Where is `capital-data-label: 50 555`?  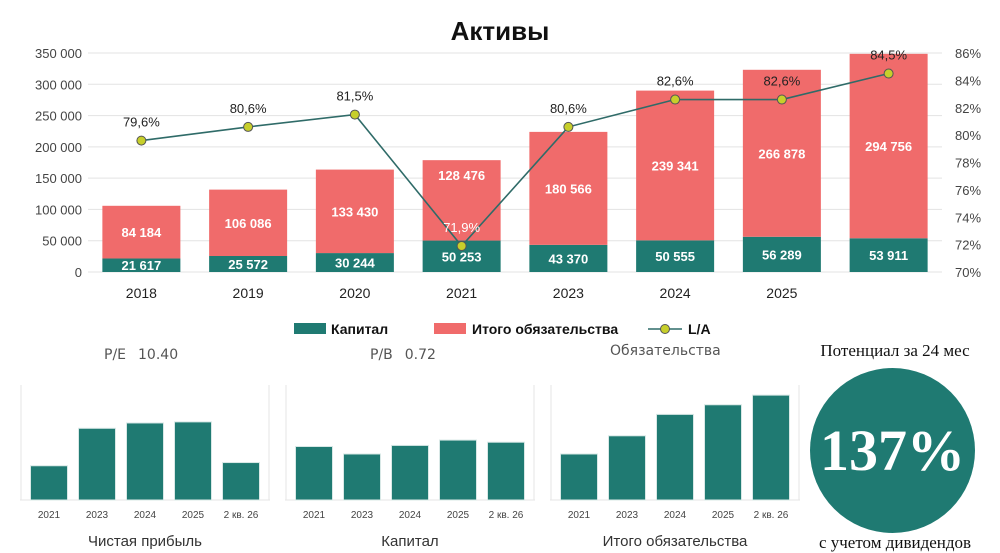 capital-data-label: 50 555 is located at coordinates (675, 256).